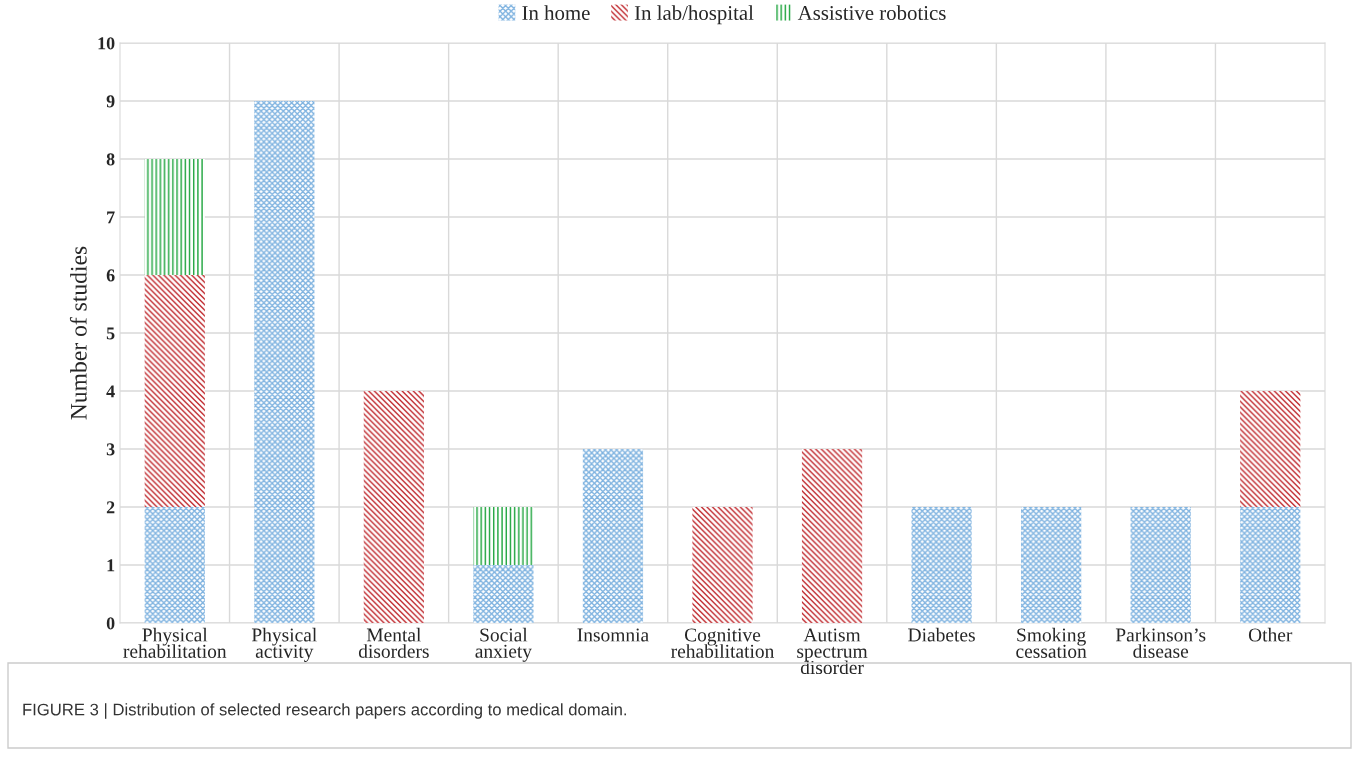  What do you see at coordinates (78, 333) in the screenshot?
I see `y-axis-title: Number of studies` at bounding box center [78, 333].